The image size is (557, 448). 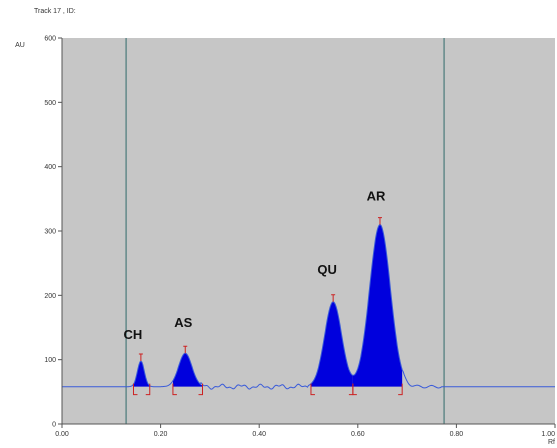 I want to click on peak-label-as: AS, so click(x=183, y=322).